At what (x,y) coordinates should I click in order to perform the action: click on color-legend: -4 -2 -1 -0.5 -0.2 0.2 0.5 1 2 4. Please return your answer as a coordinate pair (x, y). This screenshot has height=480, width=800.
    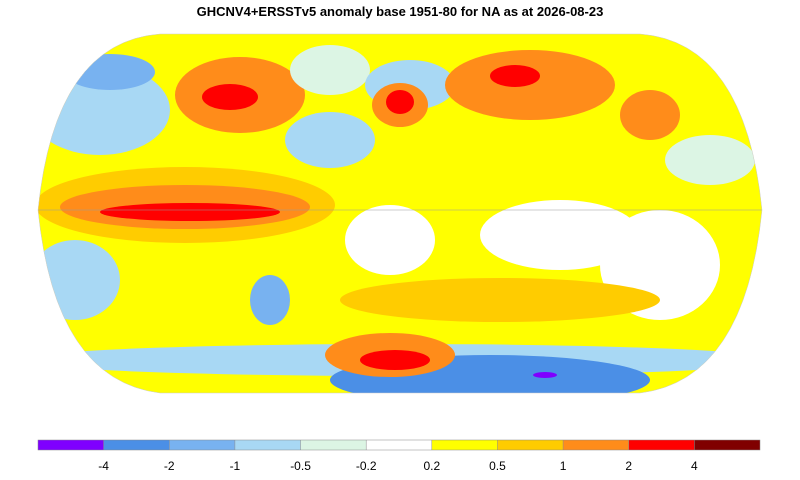
    Looking at the image, I should click on (399, 456).